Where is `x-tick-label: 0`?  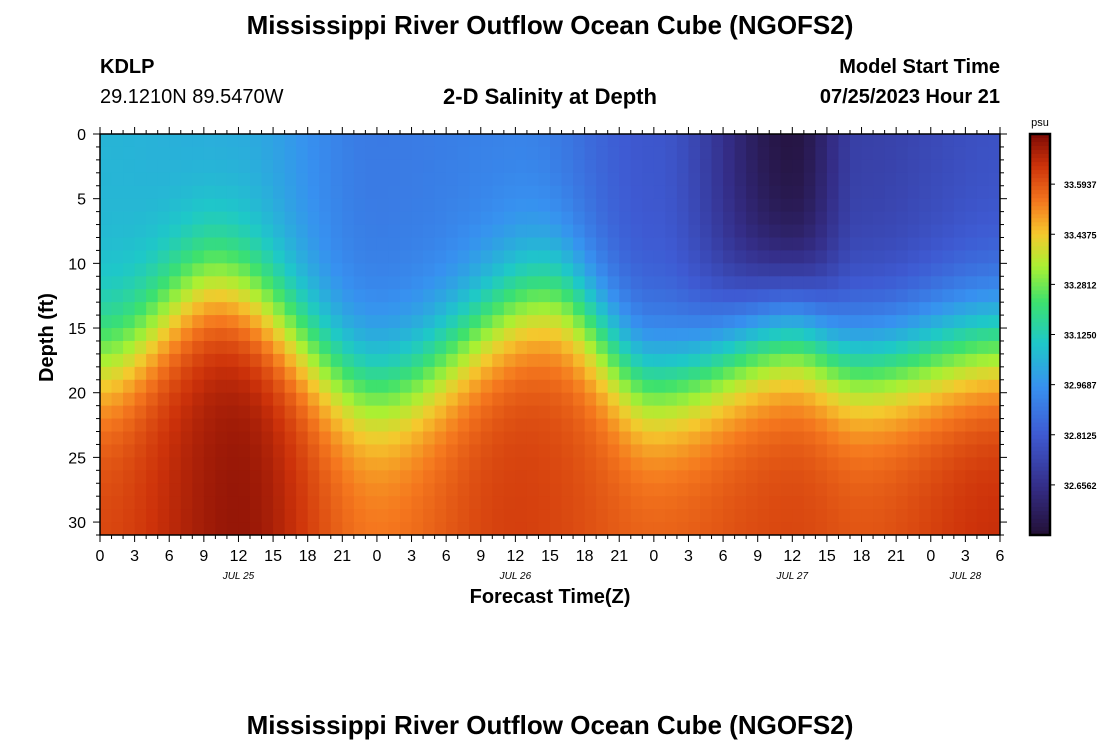 x-tick-label: 0 is located at coordinates (930, 556).